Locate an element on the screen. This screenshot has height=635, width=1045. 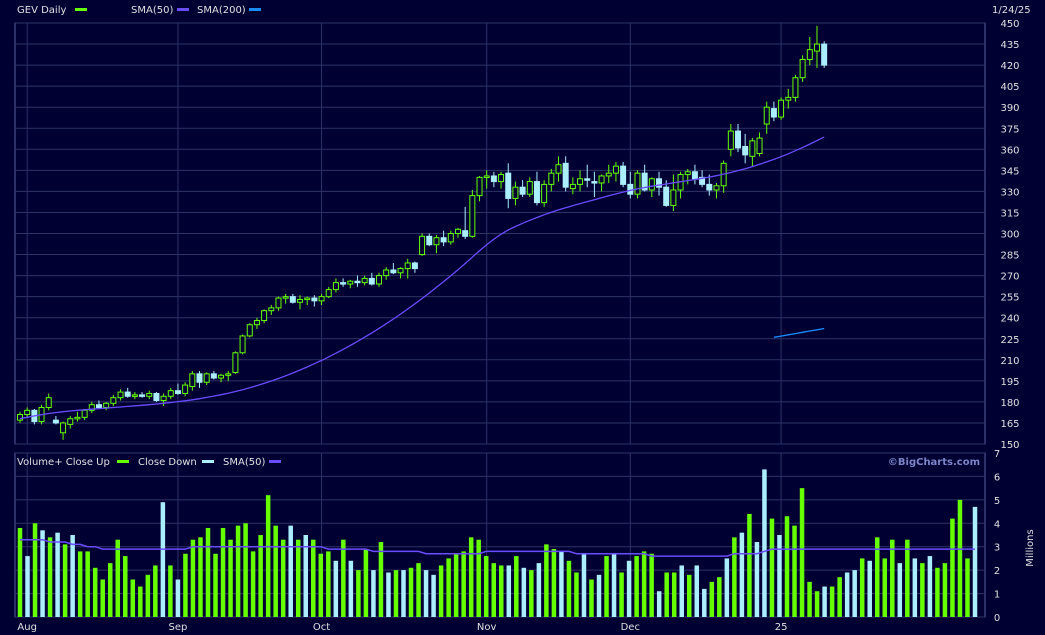
sma200-line is located at coordinates (799, 332).